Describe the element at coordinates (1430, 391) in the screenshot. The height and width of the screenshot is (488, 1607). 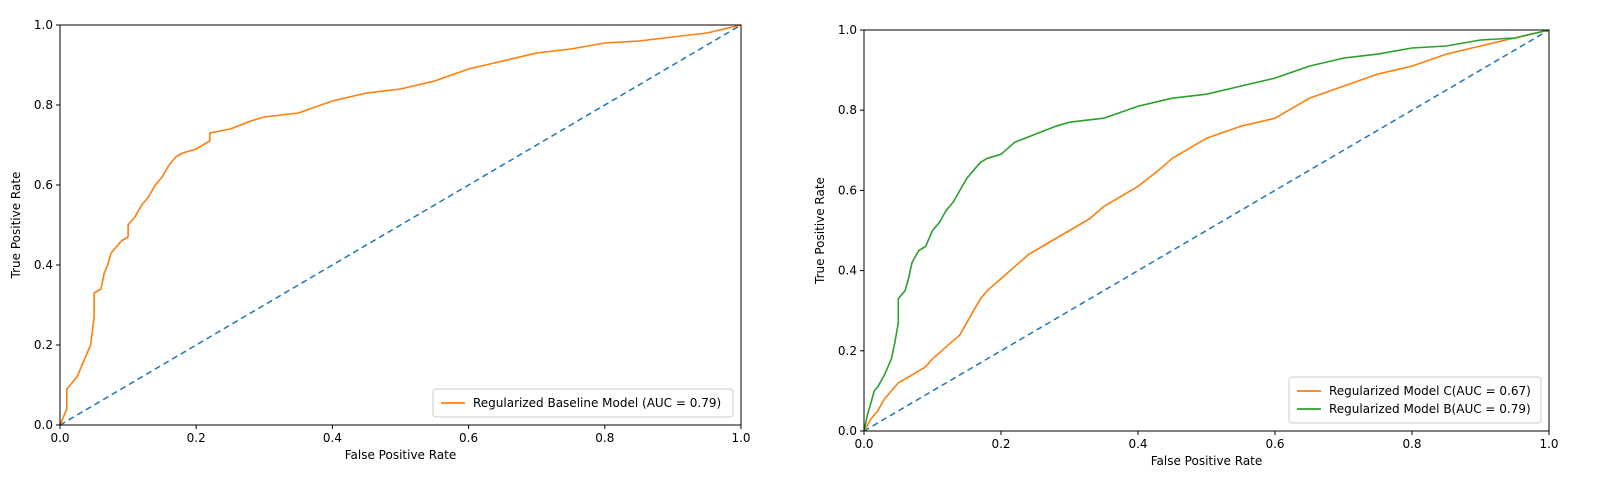
I see `legend-entry: Regularized Model C(AUC = 0.67)` at that location.